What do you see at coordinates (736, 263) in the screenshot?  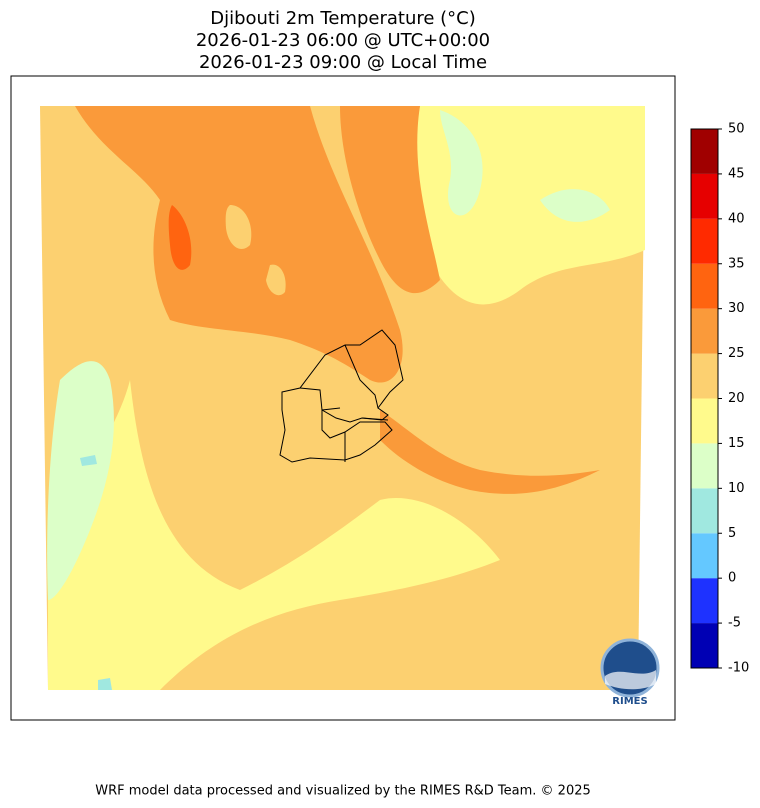 I see `colorbar-tick-label: 35` at bounding box center [736, 263].